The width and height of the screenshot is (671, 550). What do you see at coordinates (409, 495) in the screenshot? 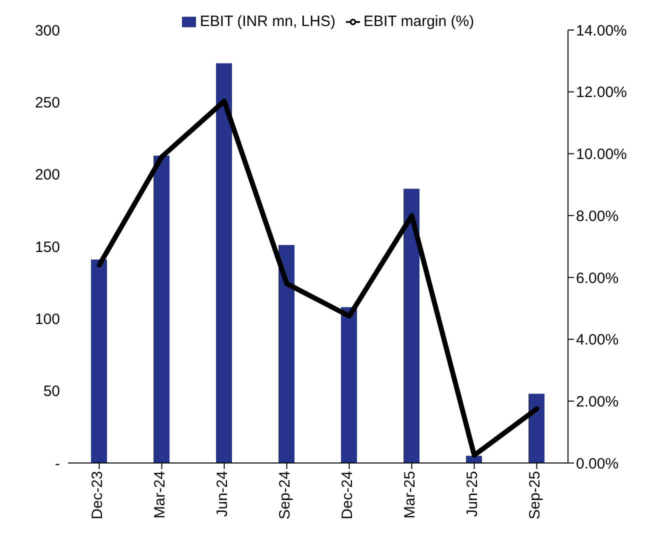
I see `x-tick-label: Mar-25` at bounding box center [409, 495].